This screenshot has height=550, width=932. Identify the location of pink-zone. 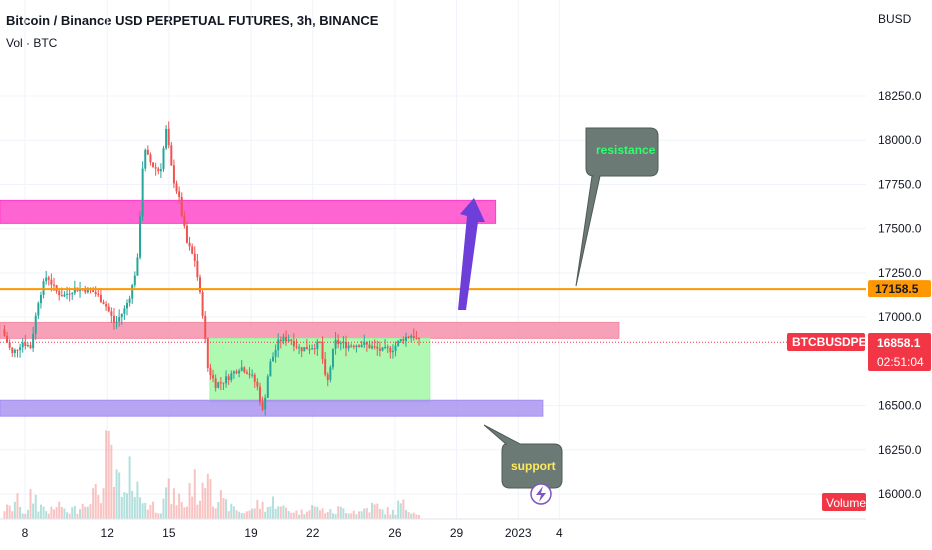
(310, 330).